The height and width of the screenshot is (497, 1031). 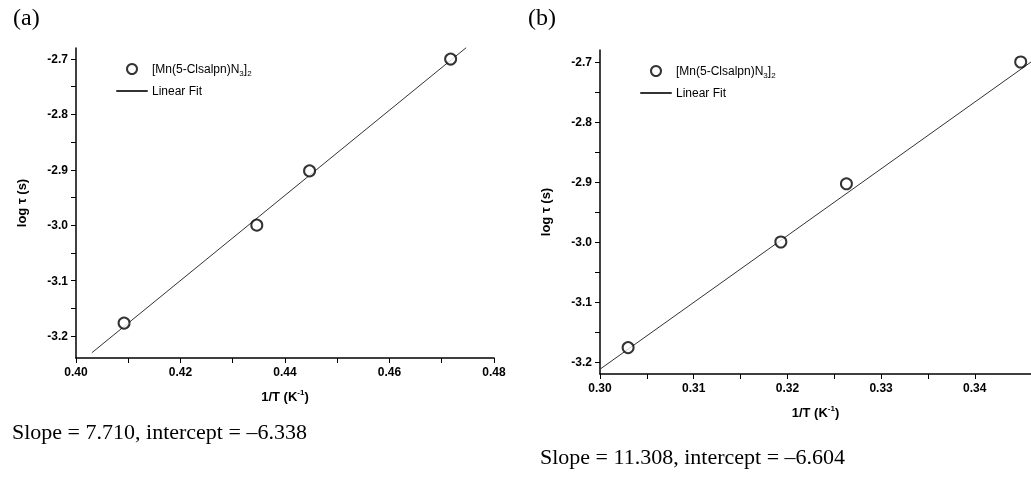 What do you see at coordinates (542, 17) in the screenshot?
I see `chart-title: (b)` at bounding box center [542, 17].